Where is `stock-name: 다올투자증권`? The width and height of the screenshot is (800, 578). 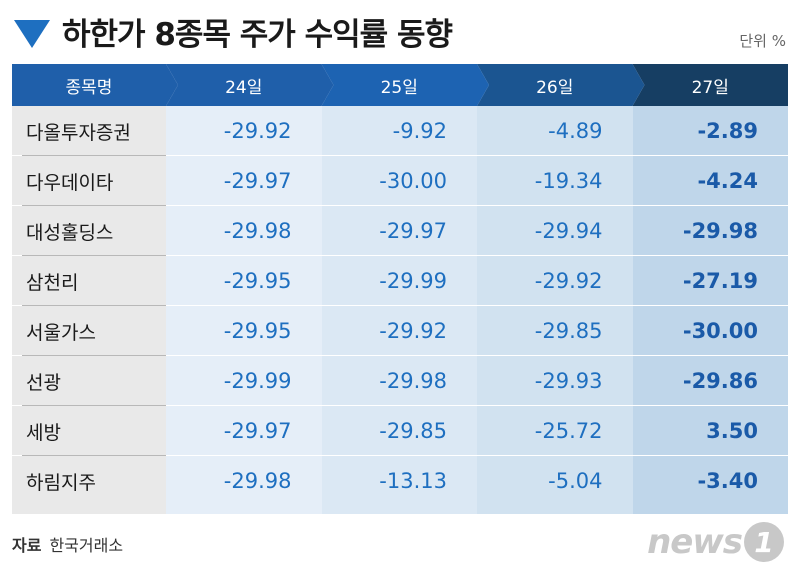
stock-name: 다올투자증권 is located at coordinates (78, 132).